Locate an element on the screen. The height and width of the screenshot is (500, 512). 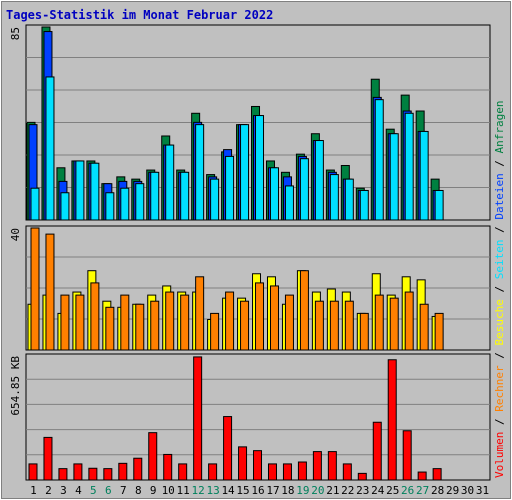
x-label-day-3: 3 is located at coordinates (63, 490).